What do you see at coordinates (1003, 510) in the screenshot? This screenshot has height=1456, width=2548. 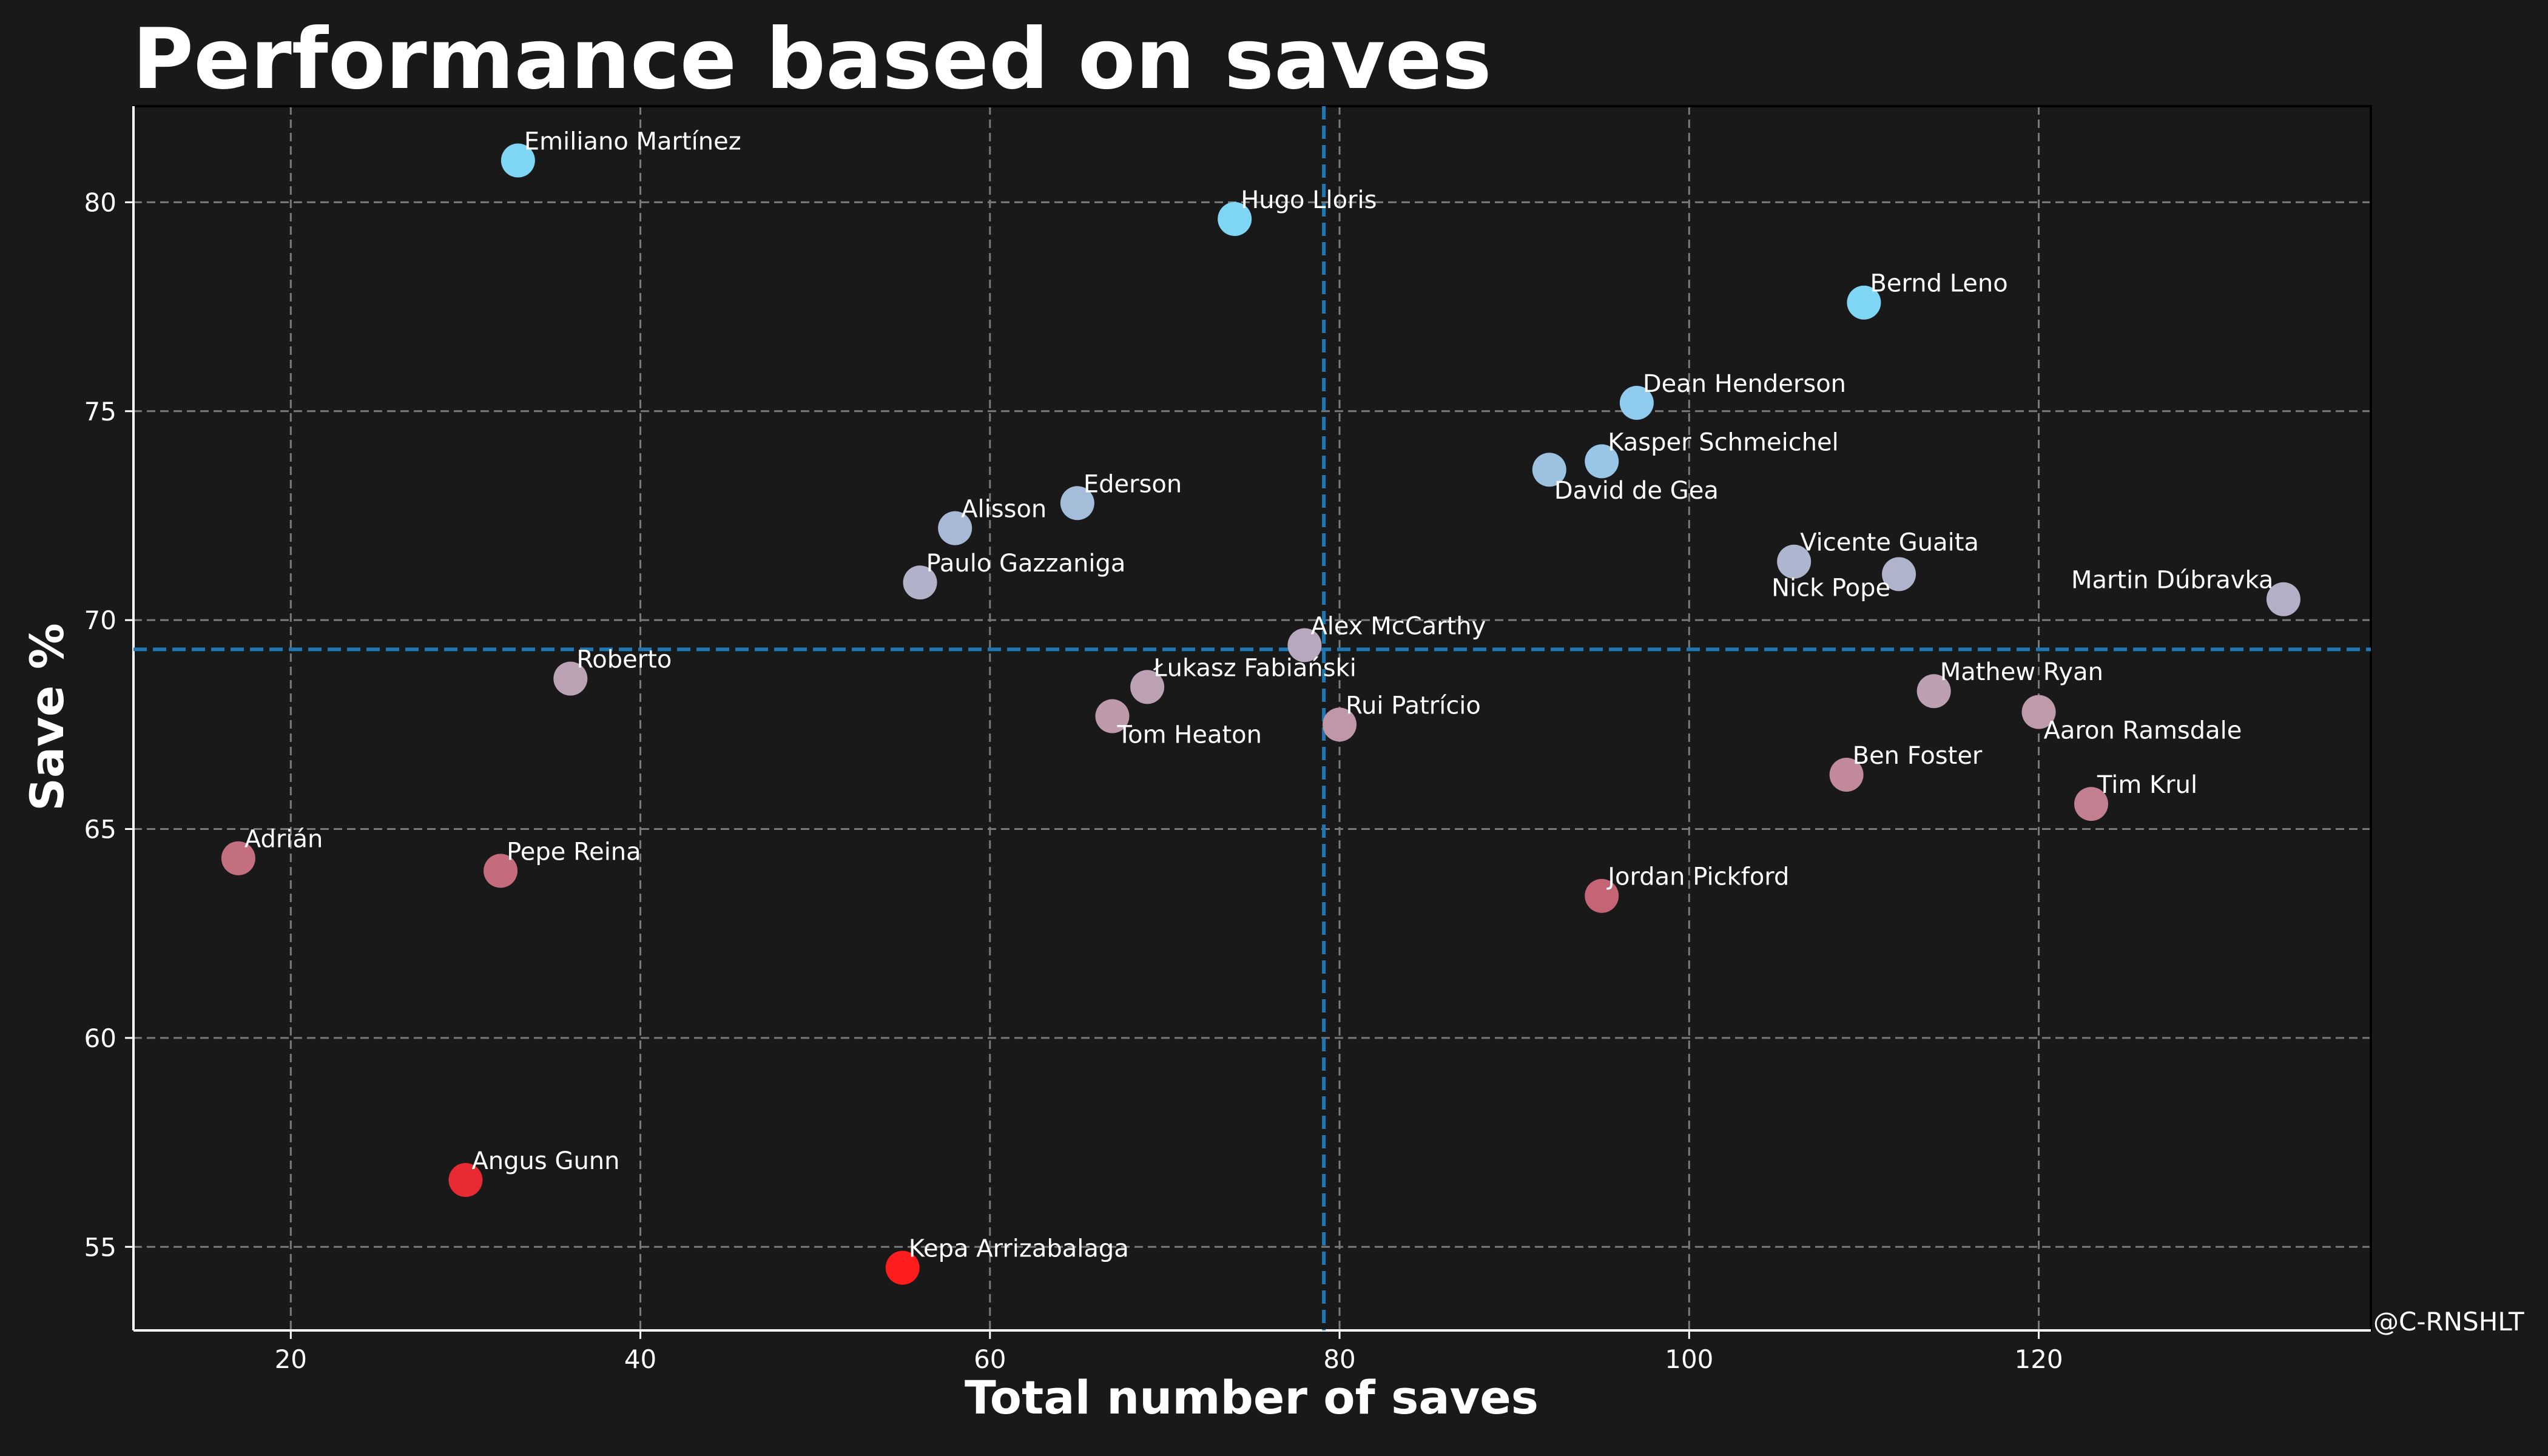 I see `point-label: Alisson` at bounding box center [1003, 510].